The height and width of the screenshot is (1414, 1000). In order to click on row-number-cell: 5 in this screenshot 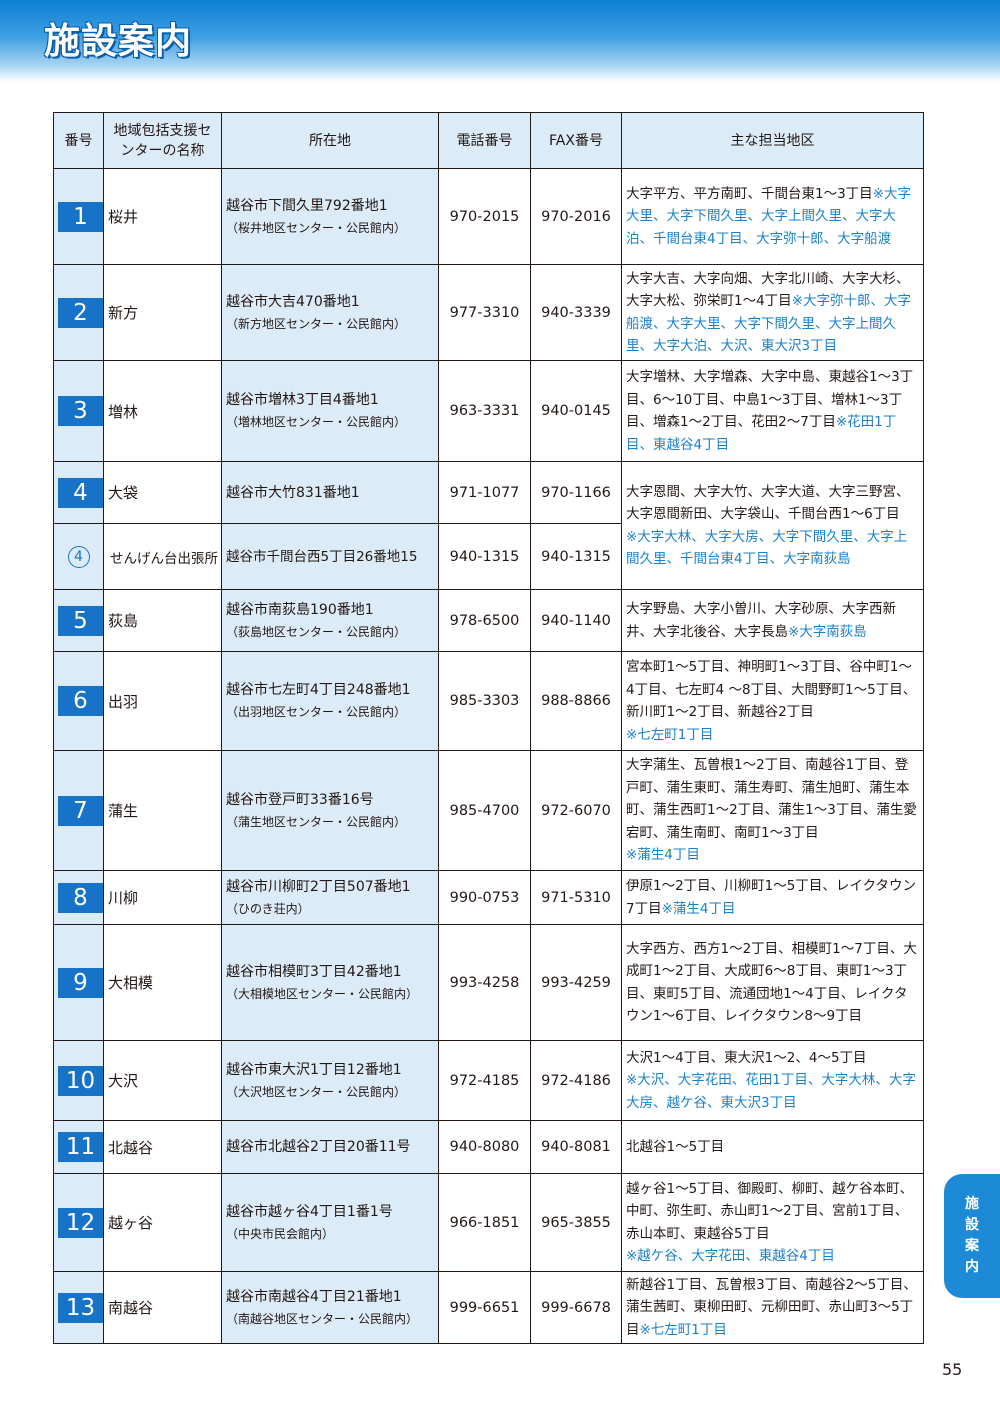, I will do `click(78, 620)`.